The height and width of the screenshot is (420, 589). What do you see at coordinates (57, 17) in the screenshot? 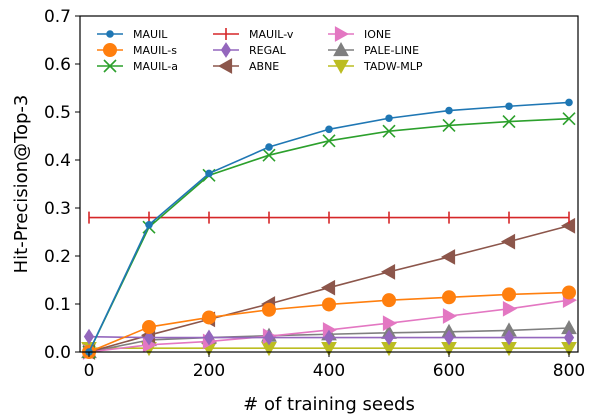
I see `y-tick-label: 0.7` at bounding box center [57, 17].